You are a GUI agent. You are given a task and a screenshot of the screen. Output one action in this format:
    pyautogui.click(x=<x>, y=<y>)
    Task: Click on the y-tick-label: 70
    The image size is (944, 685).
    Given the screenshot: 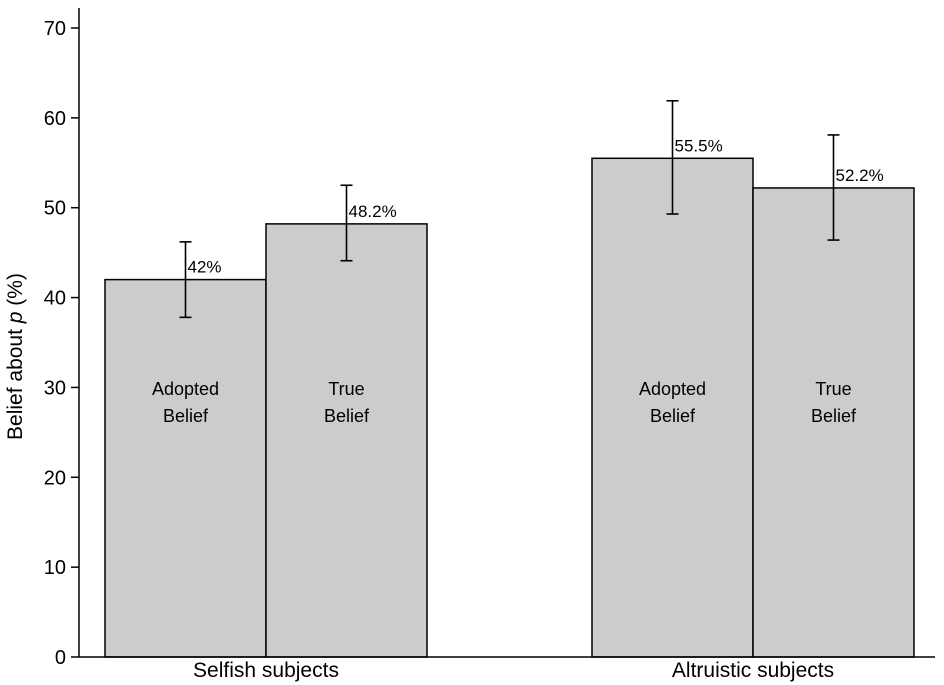 What is the action you would take?
    pyautogui.click(x=55, y=29)
    